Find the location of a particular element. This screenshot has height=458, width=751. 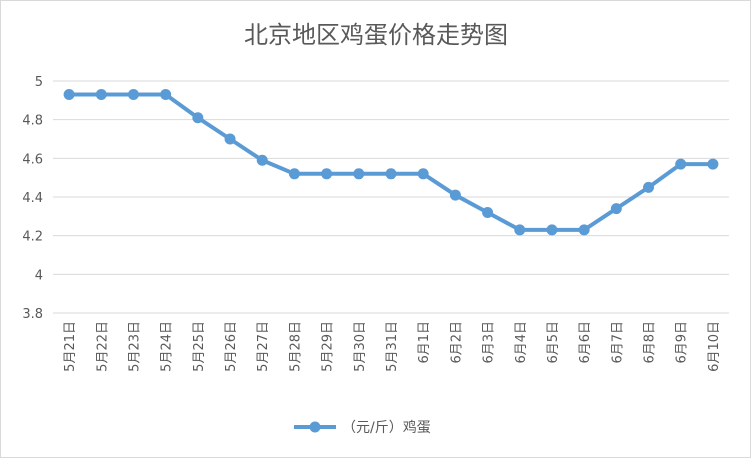

chart-title: 北京地区鸡蛋价格走势图 is located at coordinates (376, 35).